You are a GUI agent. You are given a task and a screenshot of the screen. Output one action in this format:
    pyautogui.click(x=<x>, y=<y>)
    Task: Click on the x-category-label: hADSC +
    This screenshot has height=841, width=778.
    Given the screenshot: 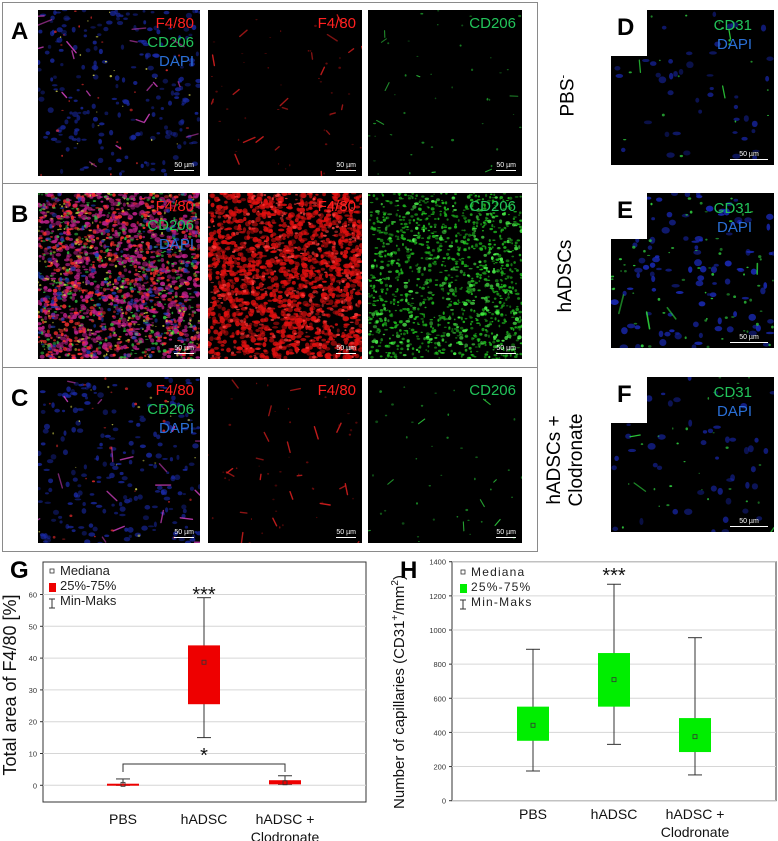 What is the action you would take?
    pyautogui.click(x=285, y=819)
    